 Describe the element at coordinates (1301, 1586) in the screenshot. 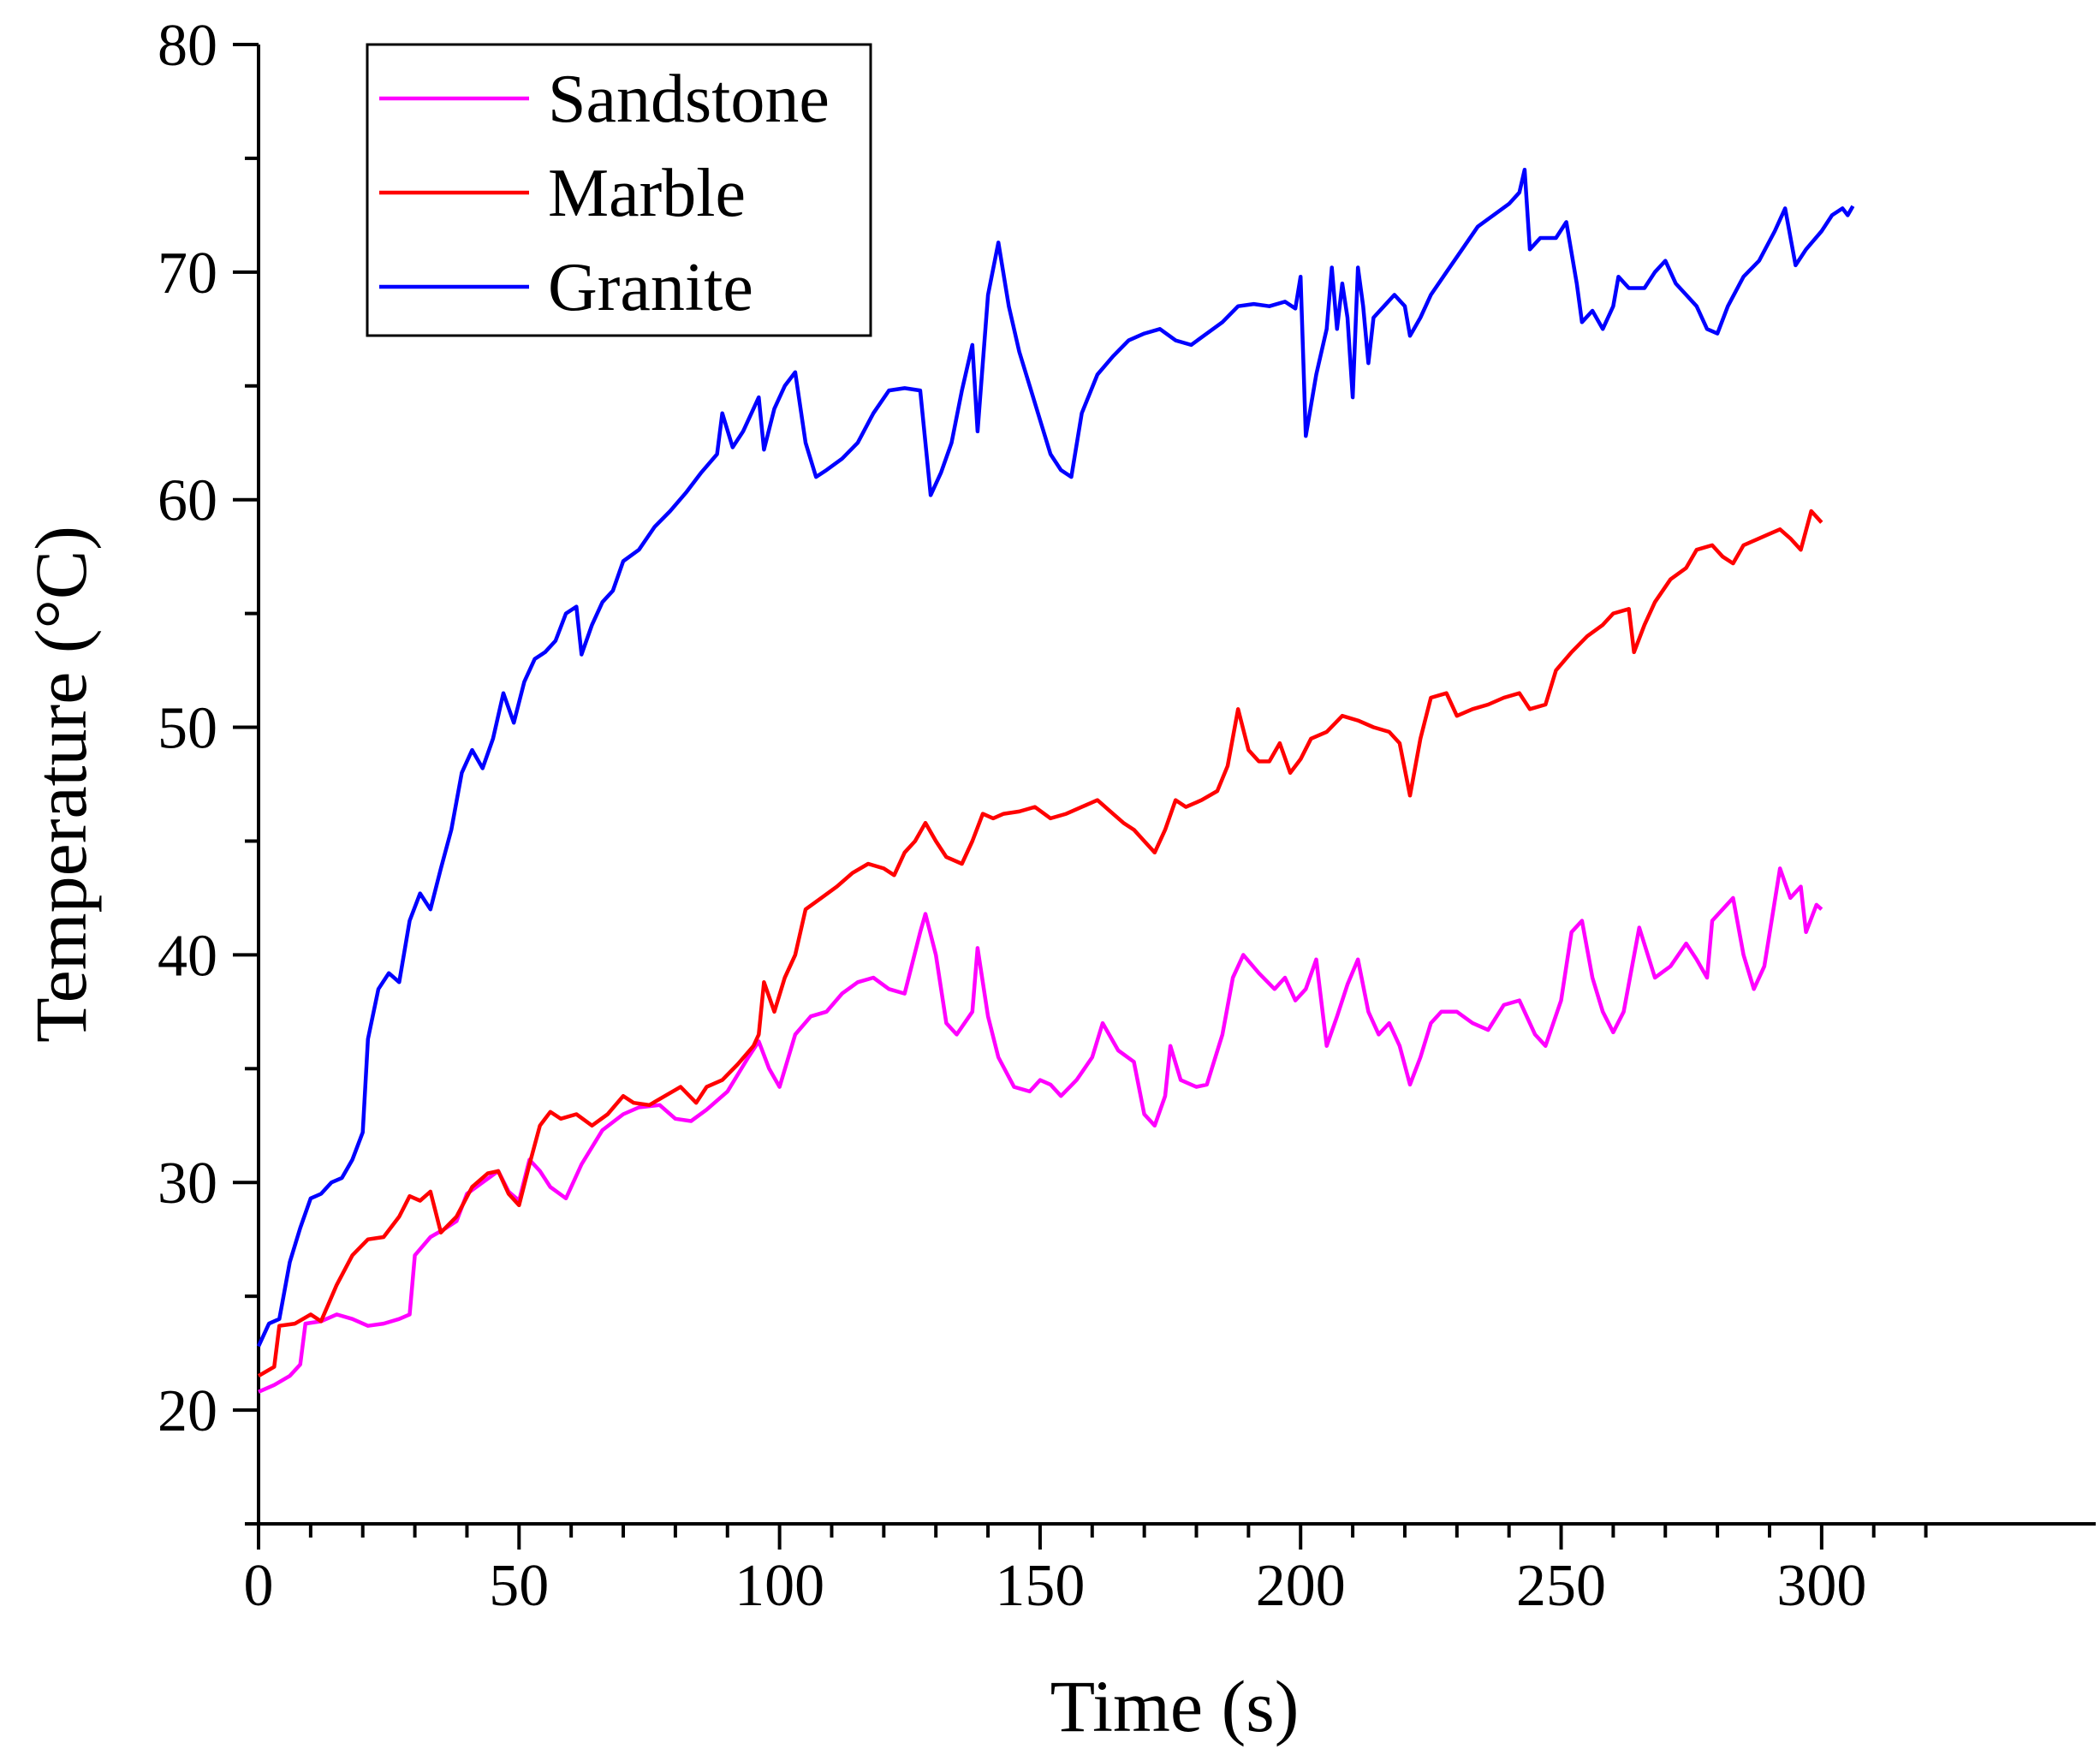

I see `x-tick-label: 200` at that location.